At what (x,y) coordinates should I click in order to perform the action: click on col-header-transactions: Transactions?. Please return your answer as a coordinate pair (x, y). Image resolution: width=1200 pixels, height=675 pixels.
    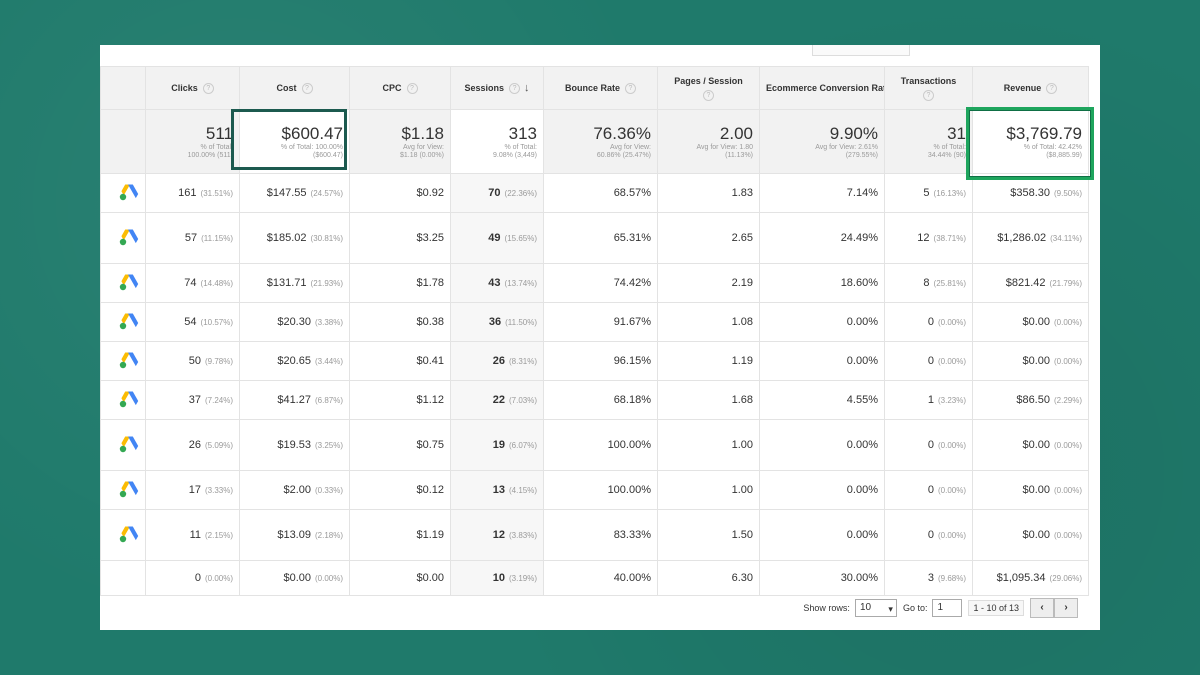
    Looking at the image, I should click on (928, 88).